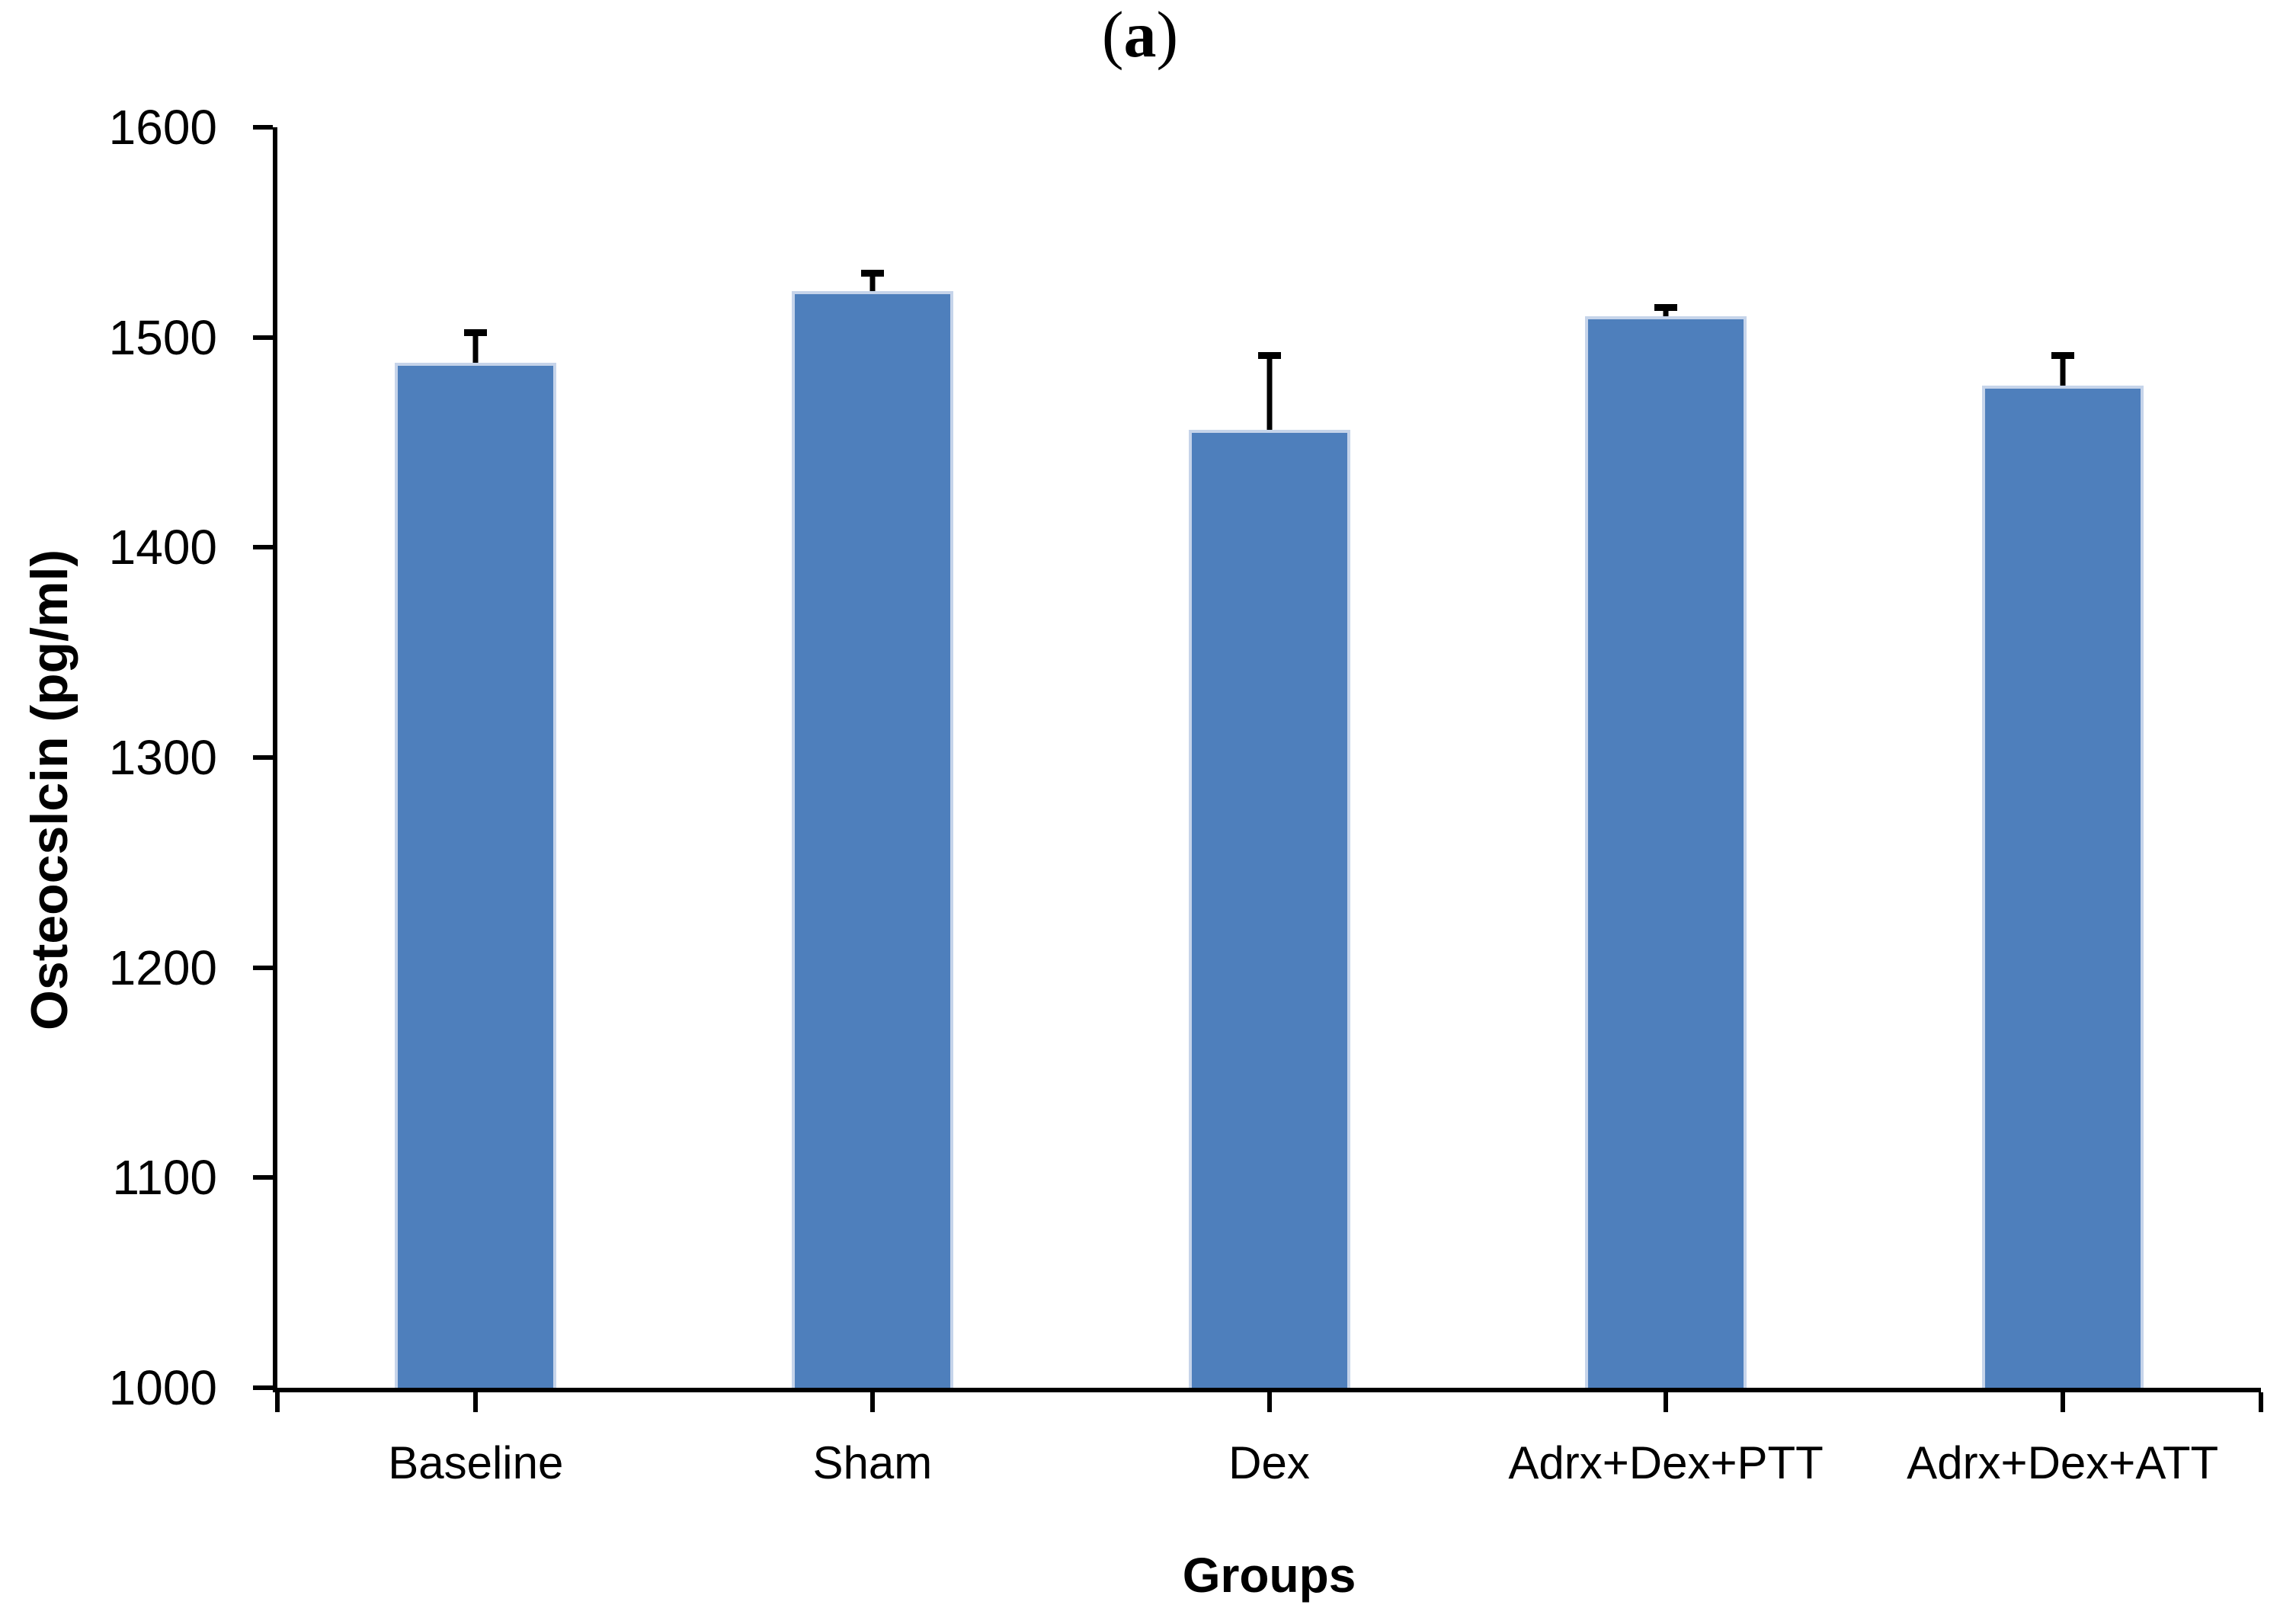  What do you see at coordinates (1666, 852) in the screenshot?
I see `bar-adrx-dex-ptt` at bounding box center [1666, 852].